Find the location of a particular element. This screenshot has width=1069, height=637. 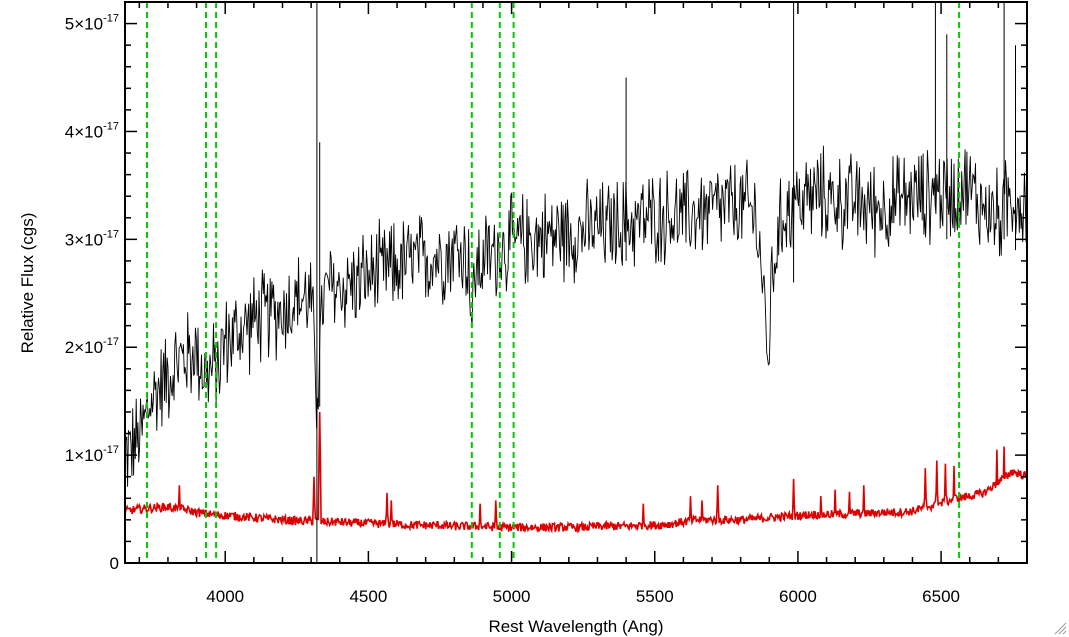

y-tick-label: 1×10⁻¹⁷ is located at coordinates (92, 454).